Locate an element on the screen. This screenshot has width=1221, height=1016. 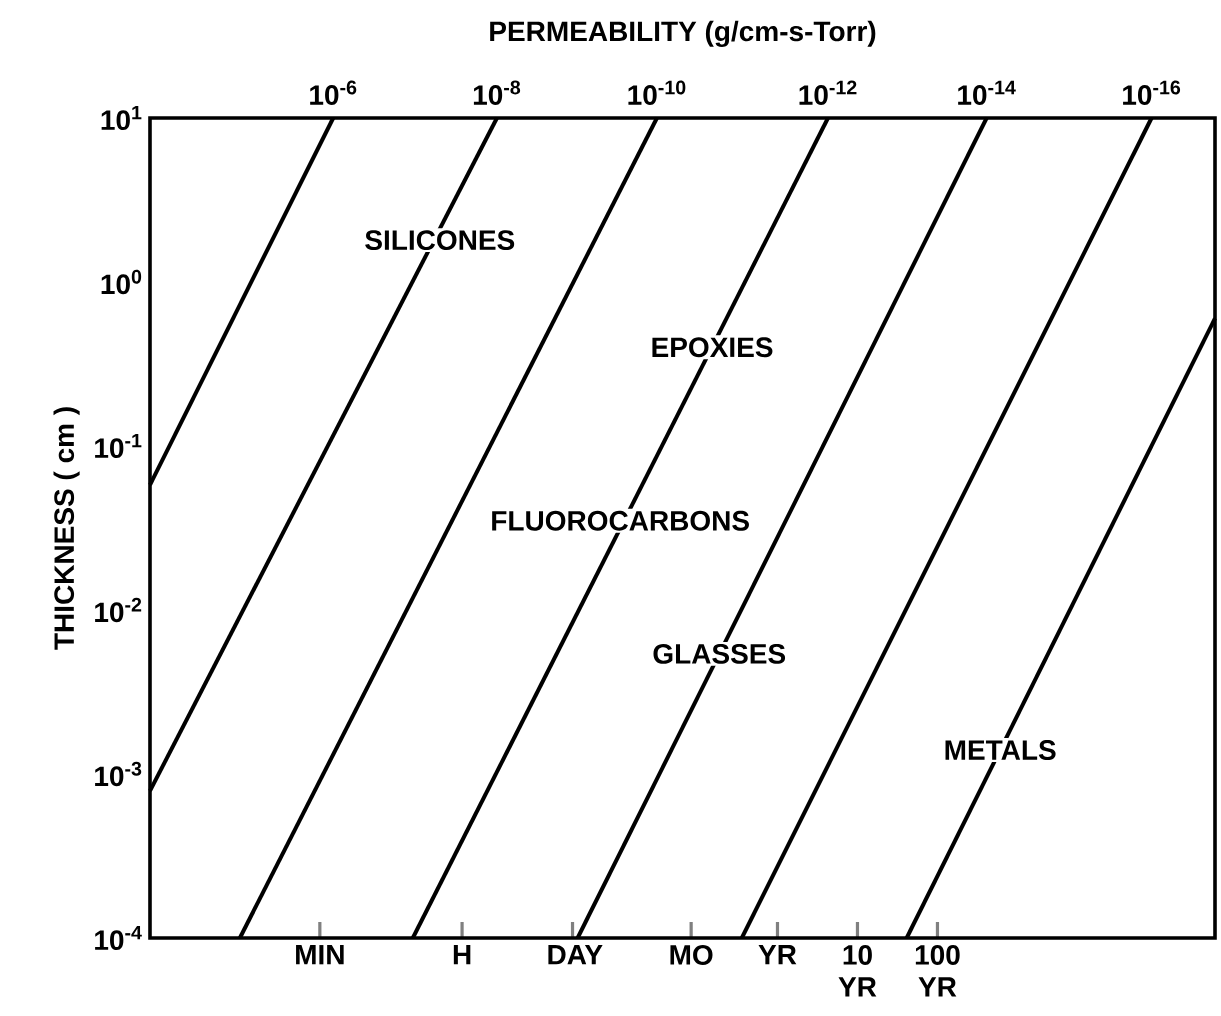
series-label: 10$^{-16}$ is located at coordinates (1152, 92).